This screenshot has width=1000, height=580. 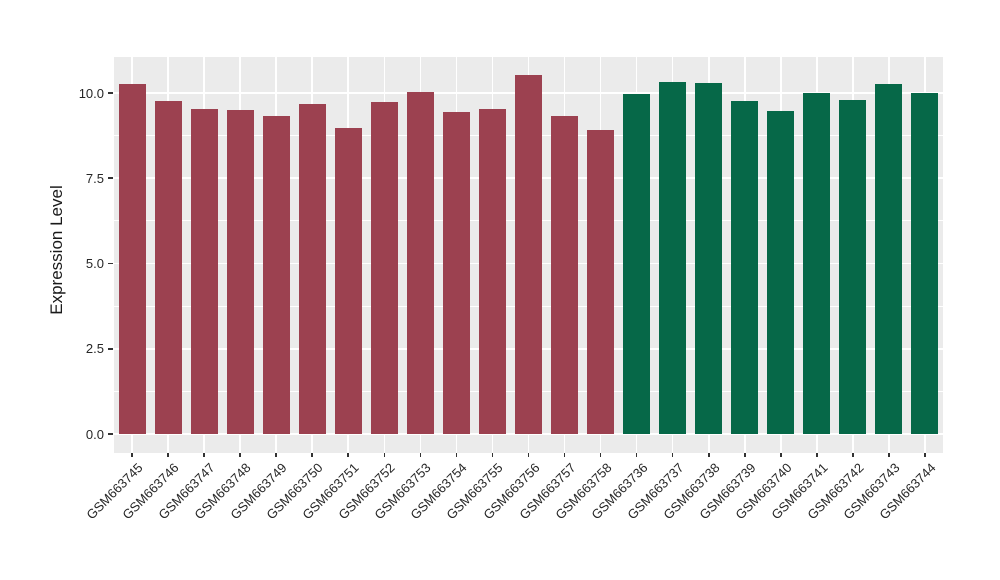 I want to click on y-tick-label: 2.5, so click(x=94, y=349).